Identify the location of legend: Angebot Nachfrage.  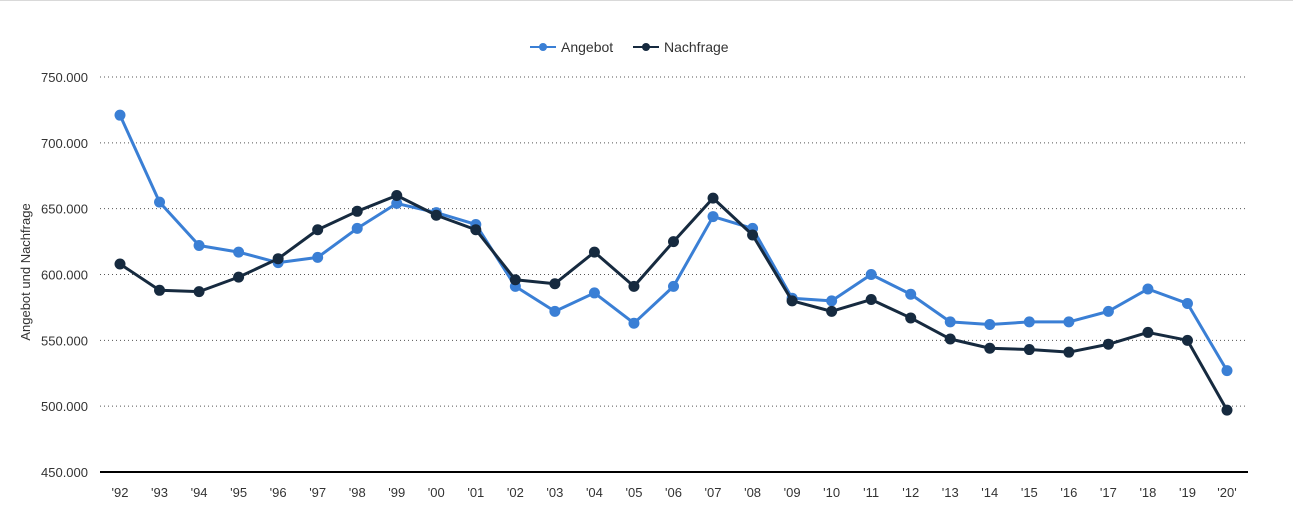
(629, 47).